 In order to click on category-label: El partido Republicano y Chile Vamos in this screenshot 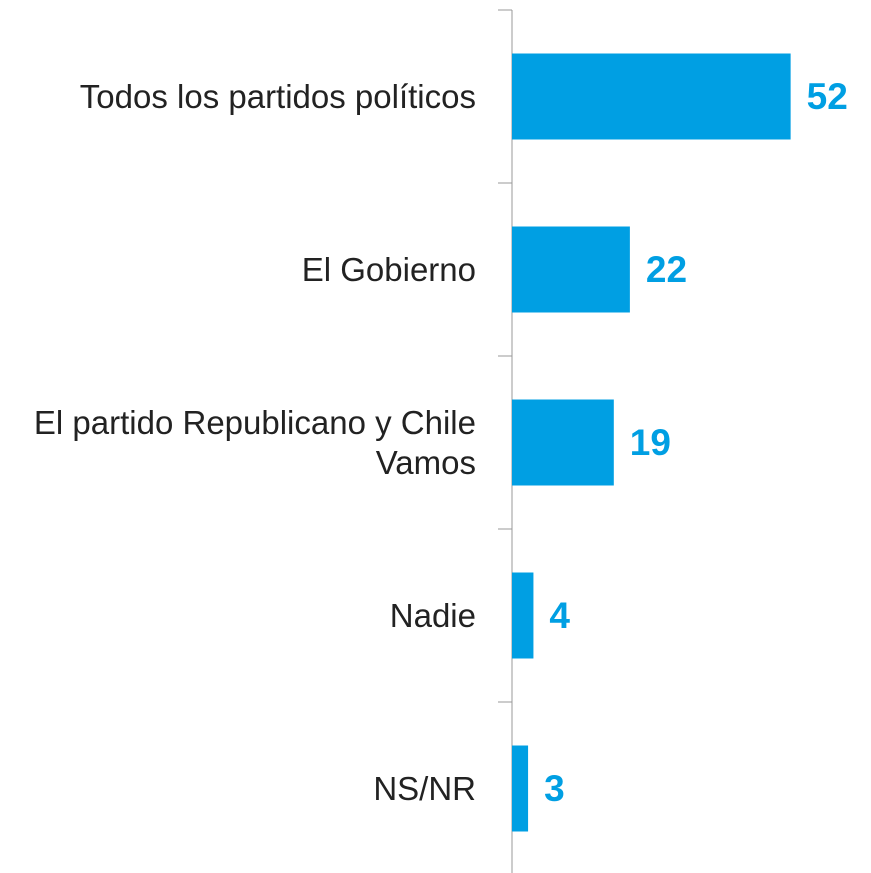, I will do `click(254, 442)`.